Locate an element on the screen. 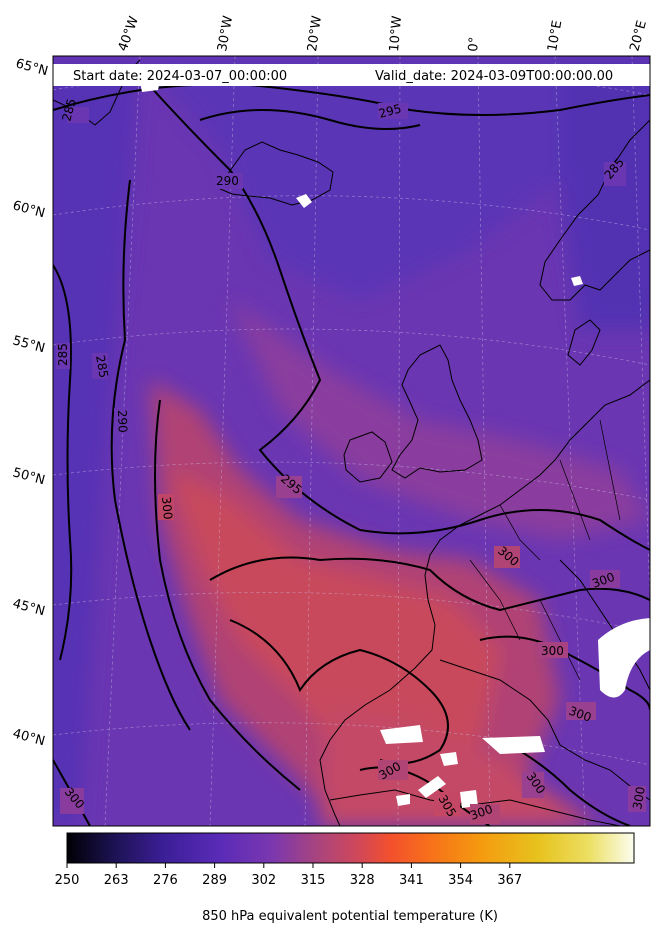  iceland-coast is located at coordinates (275, 173).